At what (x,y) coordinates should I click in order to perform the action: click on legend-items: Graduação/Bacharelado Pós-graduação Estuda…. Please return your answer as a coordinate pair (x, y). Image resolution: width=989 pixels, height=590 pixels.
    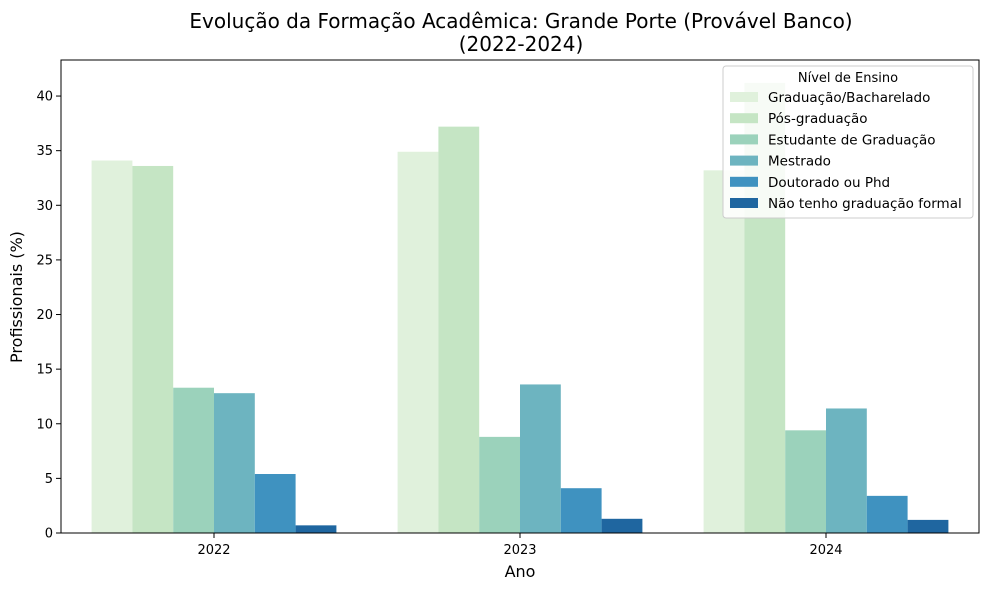
    Looking at the image, I should click on (846, 151).